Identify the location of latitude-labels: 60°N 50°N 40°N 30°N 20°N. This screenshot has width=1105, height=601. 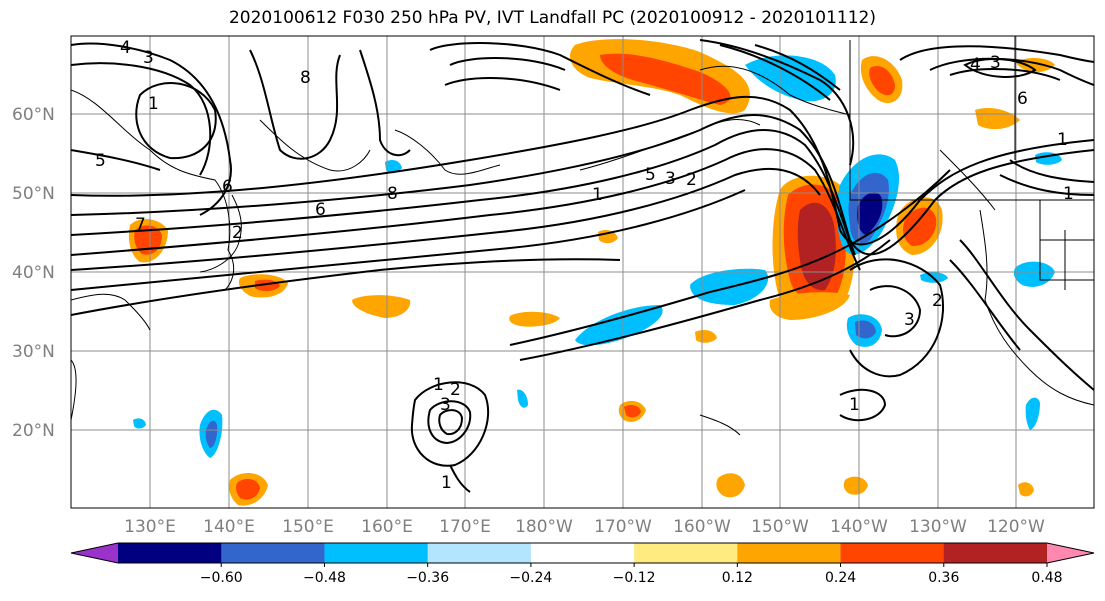
(33, 273).